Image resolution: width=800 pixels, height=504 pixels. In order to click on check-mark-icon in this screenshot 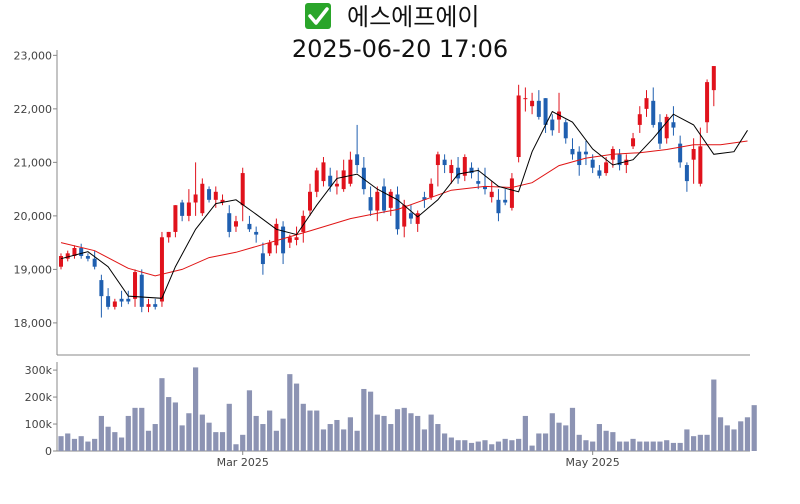, I will do `click(318, 16)`.